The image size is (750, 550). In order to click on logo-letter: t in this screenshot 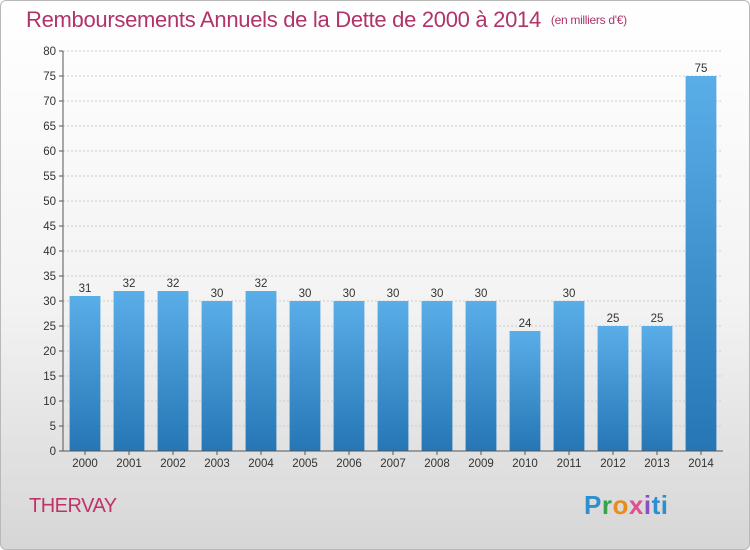, I will do `click(656, 505)`.